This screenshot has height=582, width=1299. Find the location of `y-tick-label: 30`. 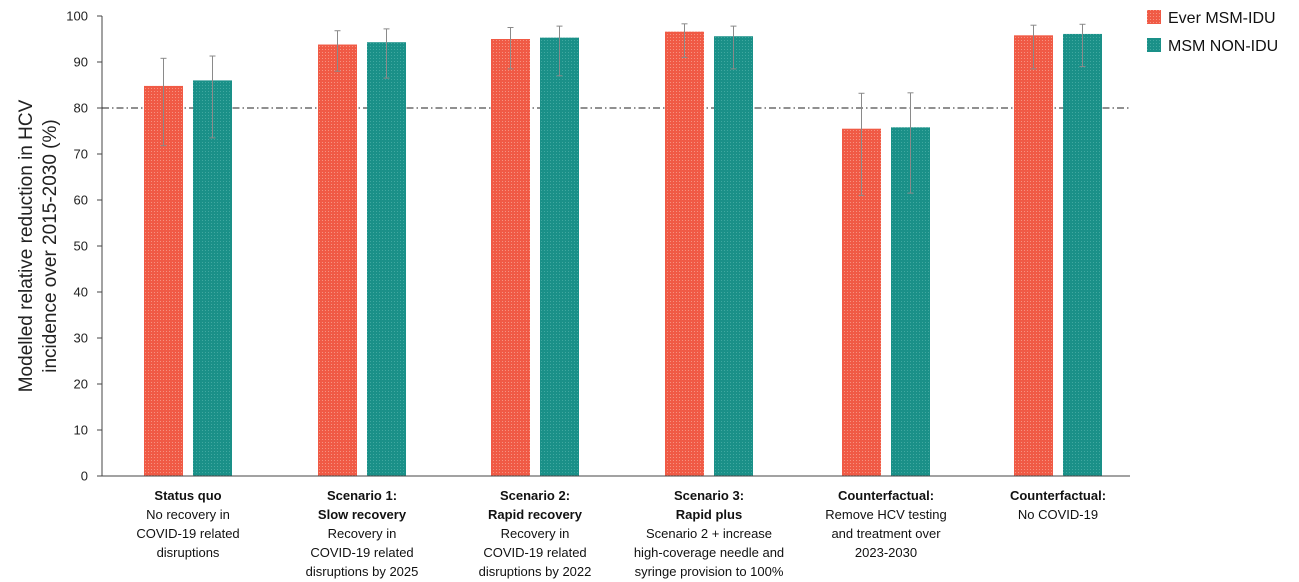

y-tick-label: 30 is located at coordinates (81, 338).